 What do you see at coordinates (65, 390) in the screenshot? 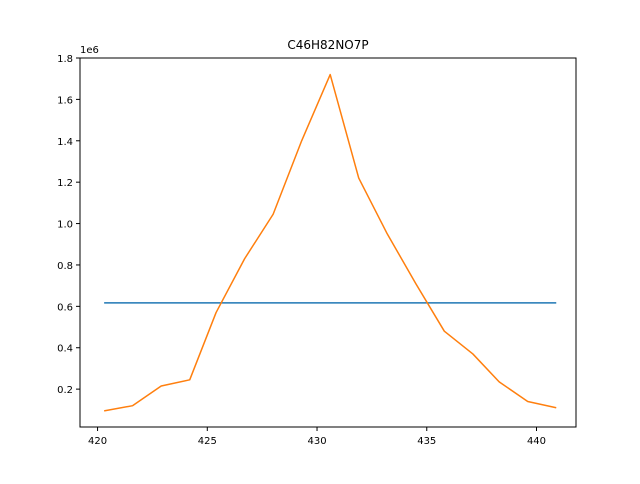
I see `y-tick-label: 0.2` at bounding box center [65, 390].